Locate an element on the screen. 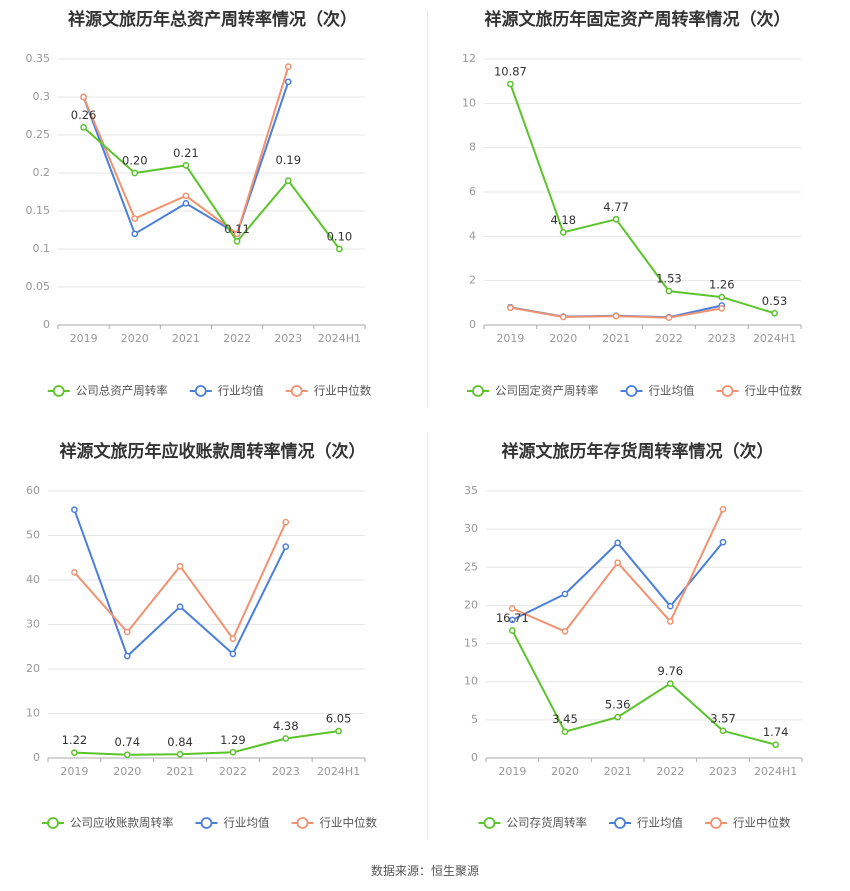  data-label: 4.38 is located at coordinates (286, 726).